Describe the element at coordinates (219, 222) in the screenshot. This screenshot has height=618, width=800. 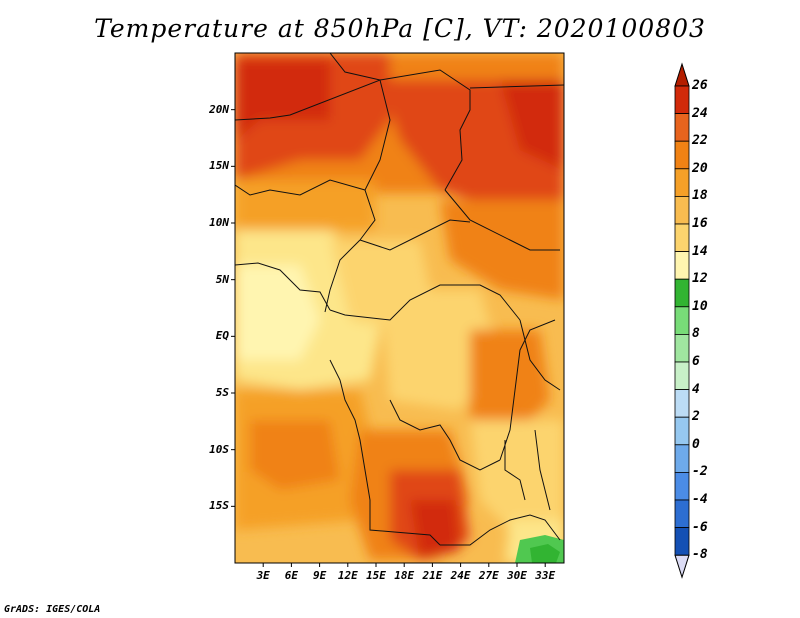
I see `lat-tick-label: 10N` at that location.